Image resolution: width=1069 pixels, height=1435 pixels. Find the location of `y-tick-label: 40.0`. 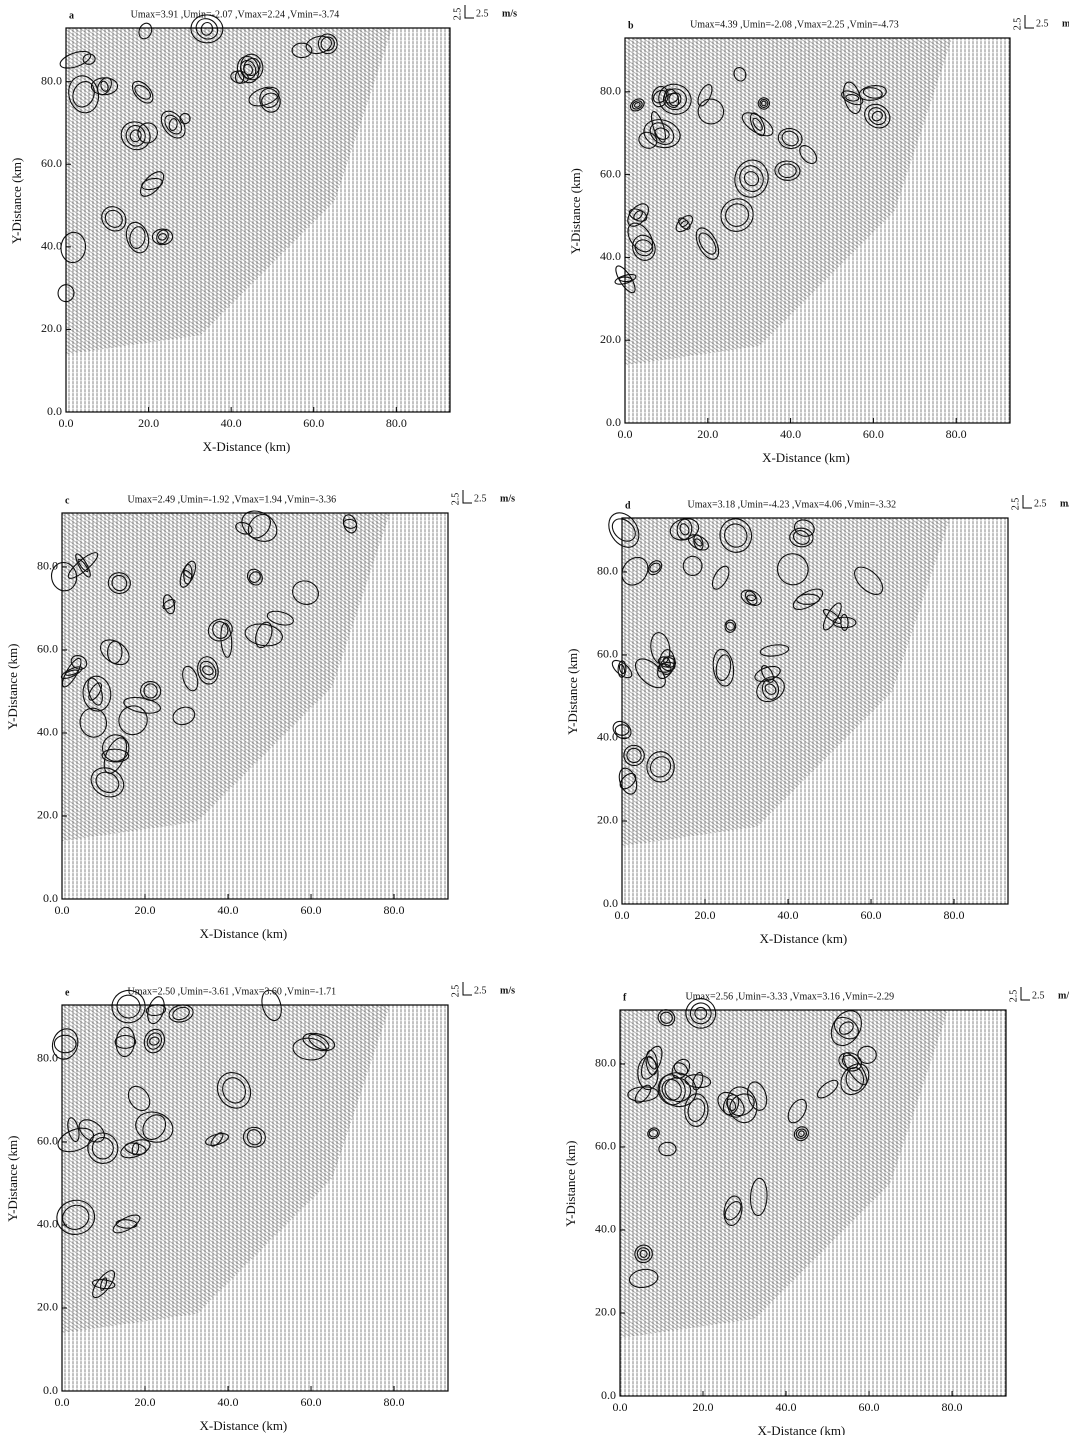

y-tick-label: 40.0 is located at coordinates (47, 1224).